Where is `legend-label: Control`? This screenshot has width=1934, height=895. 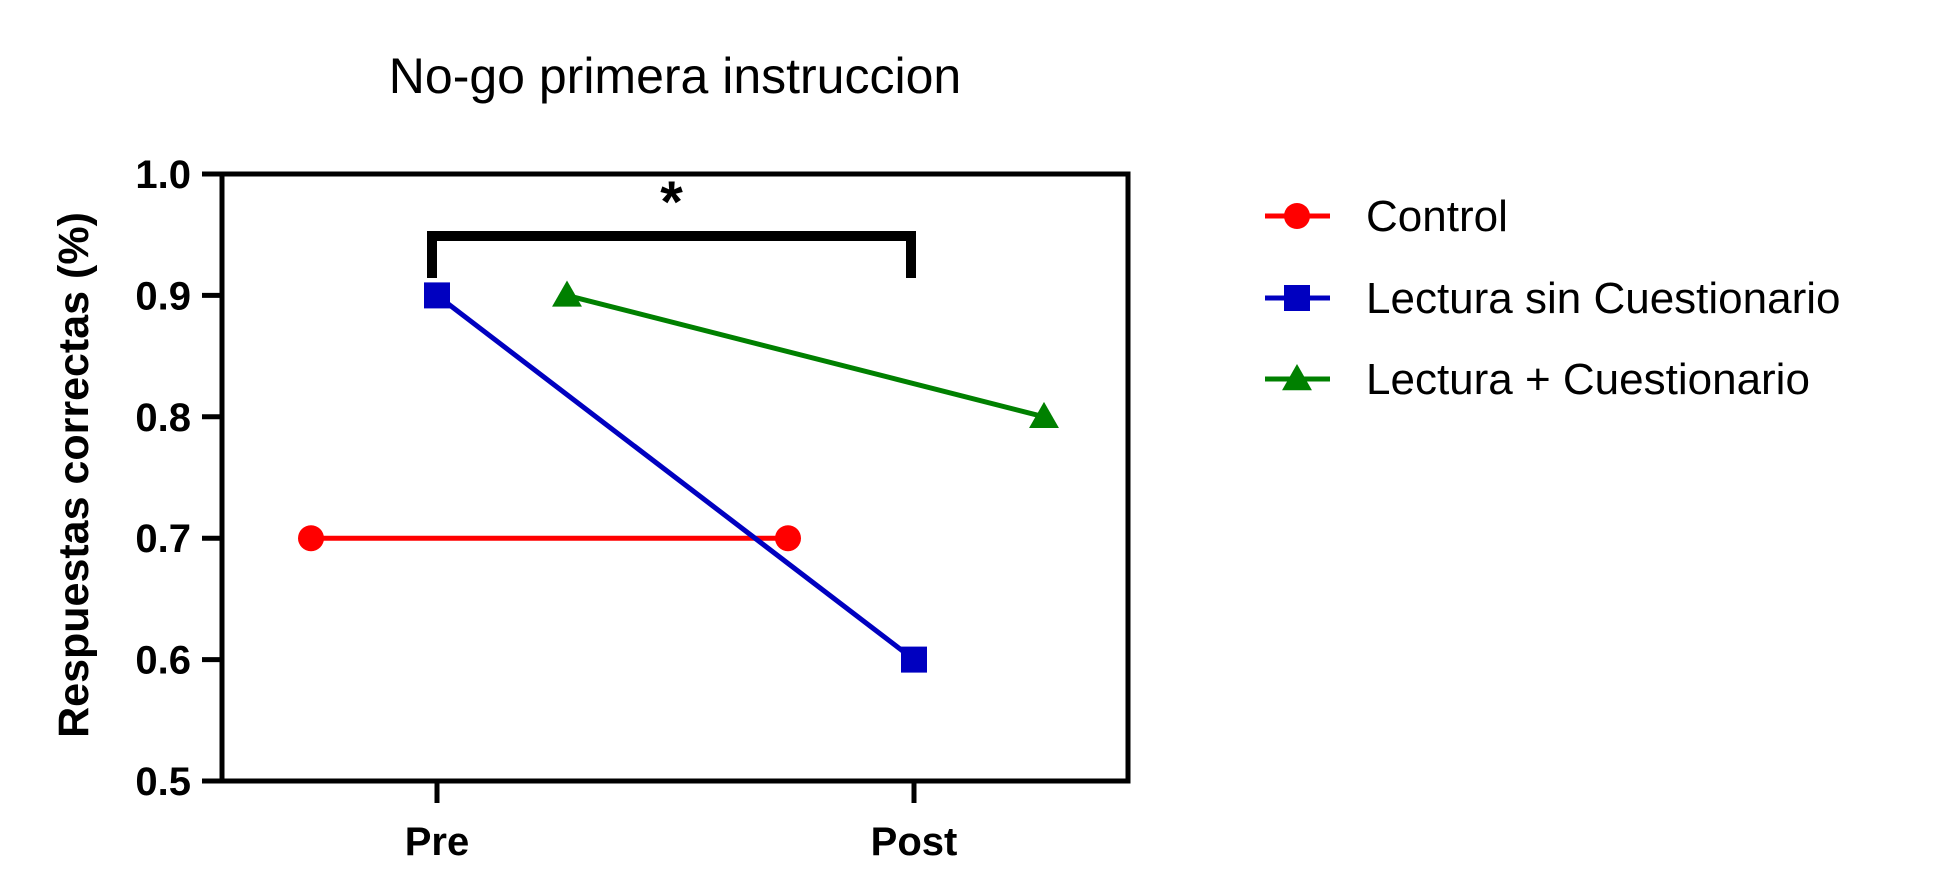
legend-label: Control is located at coordinates (1437, 216).